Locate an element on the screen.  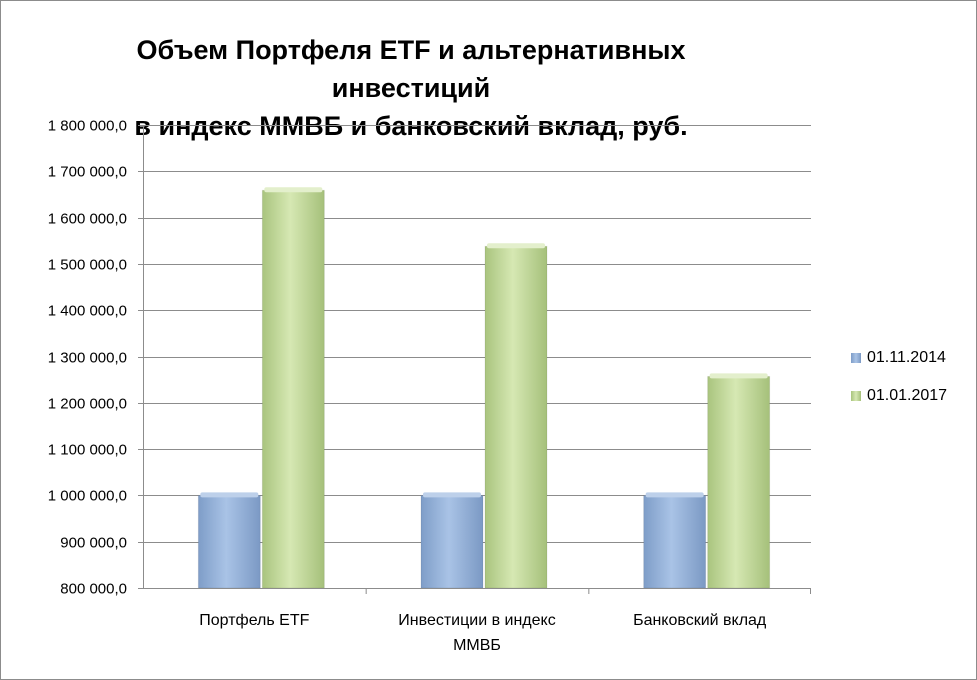
y-tick-label: 1 700 000,0 is located at coordinates (87, 172).